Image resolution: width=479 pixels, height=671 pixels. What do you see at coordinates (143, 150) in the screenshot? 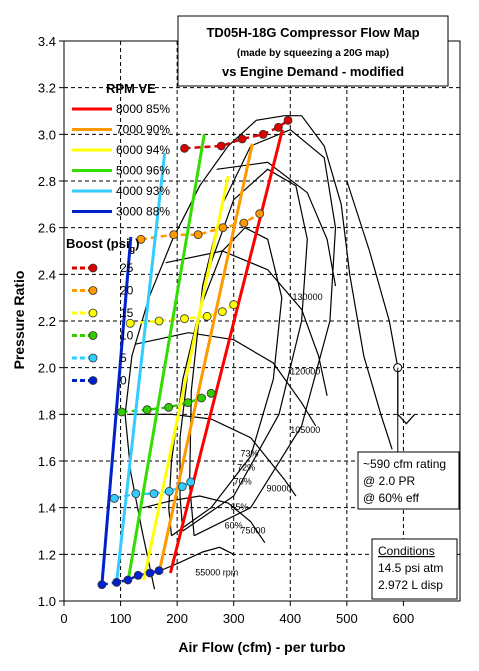
I see `rpm-legend-label: 6000 94%` at bounding box center [143, 150].